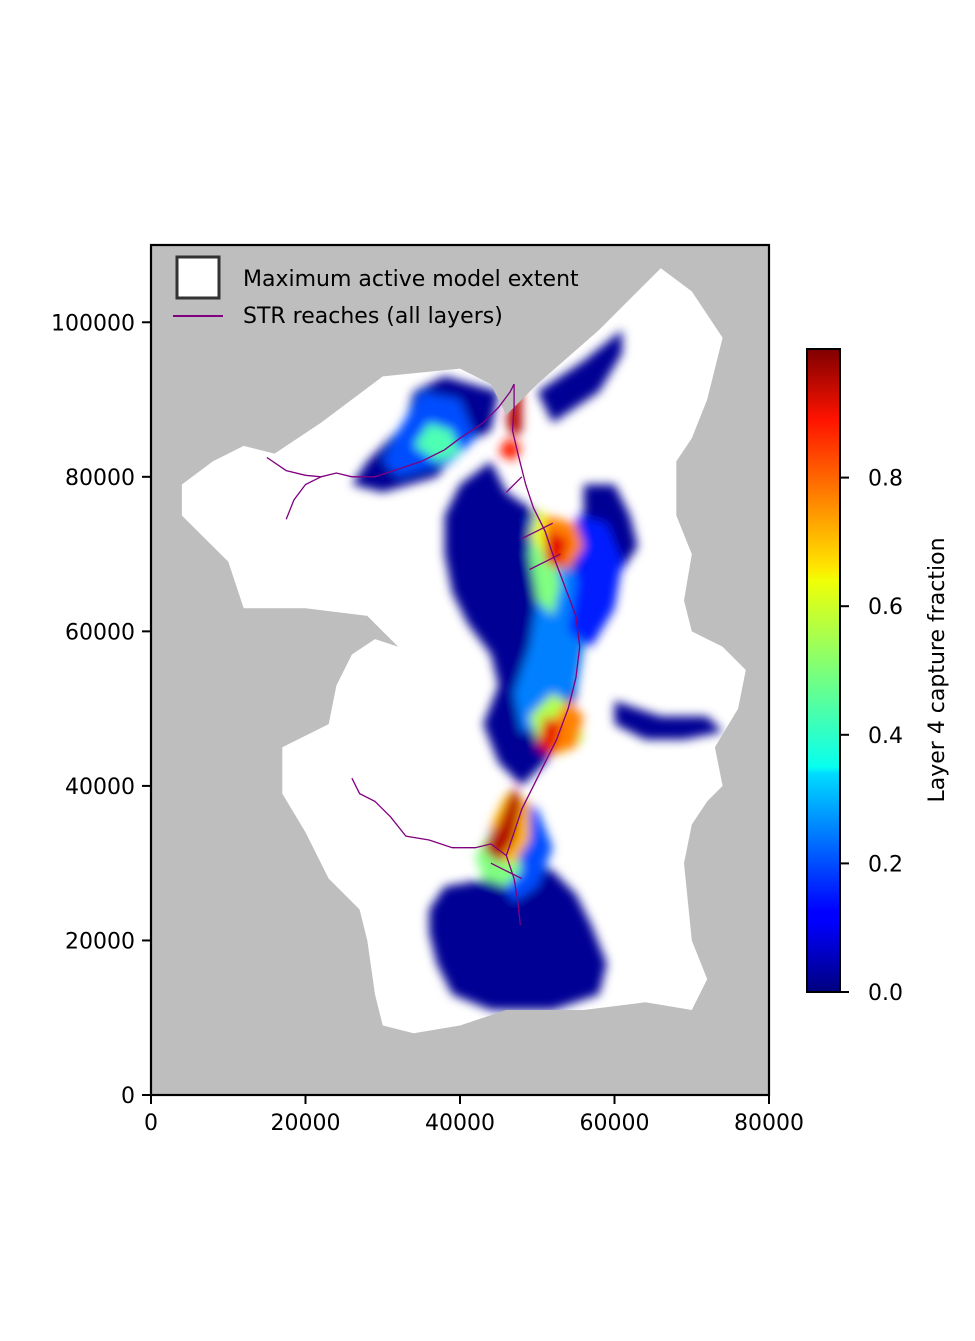 The image size is (975, 1341). I want to click on x-tick-label: 0, so click(151, 1123).